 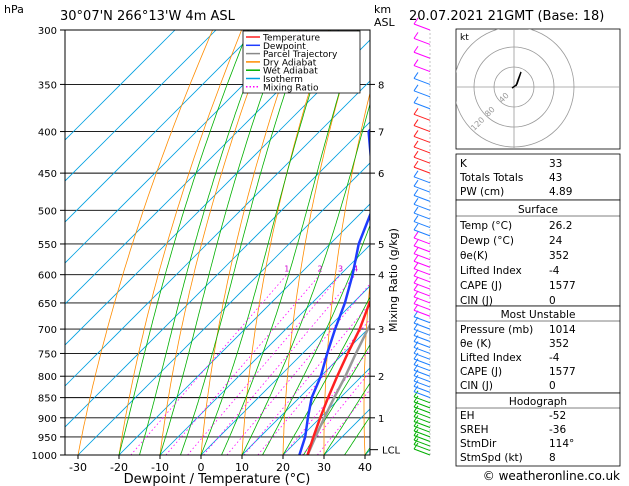 I want to click on surface-row-value: 352, so click(x=559, y=256).